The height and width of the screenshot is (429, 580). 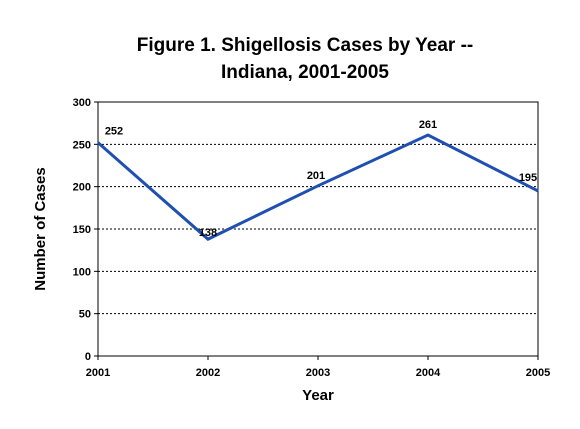 I want to click on x-tick-label: 2004, so click(x=428, y=373).